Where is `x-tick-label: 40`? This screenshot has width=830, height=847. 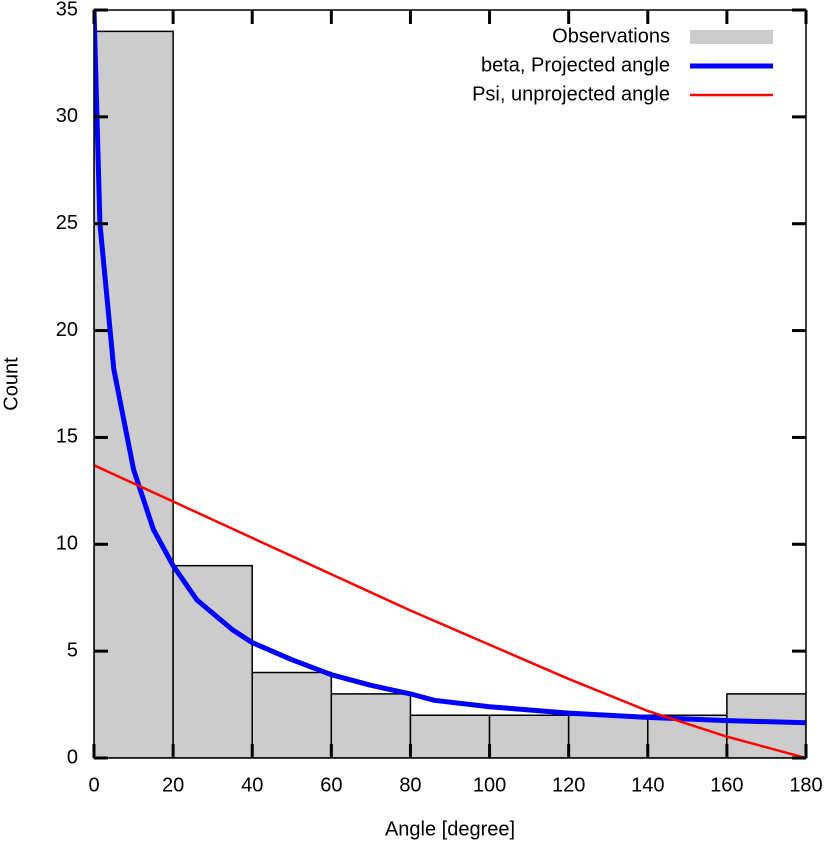
x-tick-label: 40 is located at coordinates (252, 785).